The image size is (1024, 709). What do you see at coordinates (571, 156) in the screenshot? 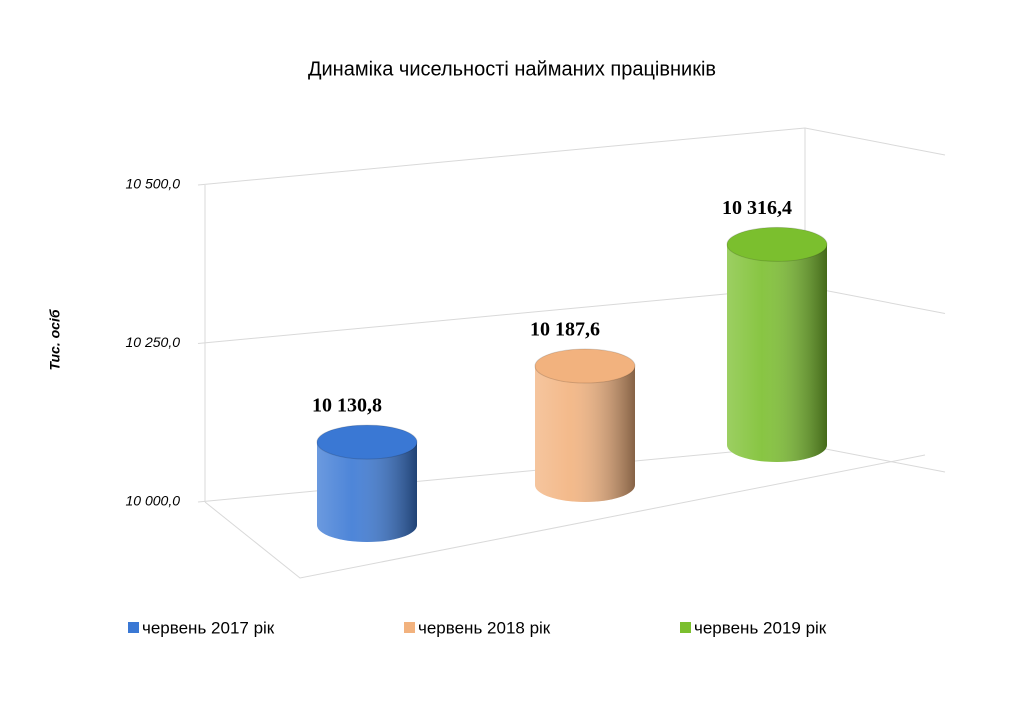
I see `grid-line` at bounding box center [571, 156].